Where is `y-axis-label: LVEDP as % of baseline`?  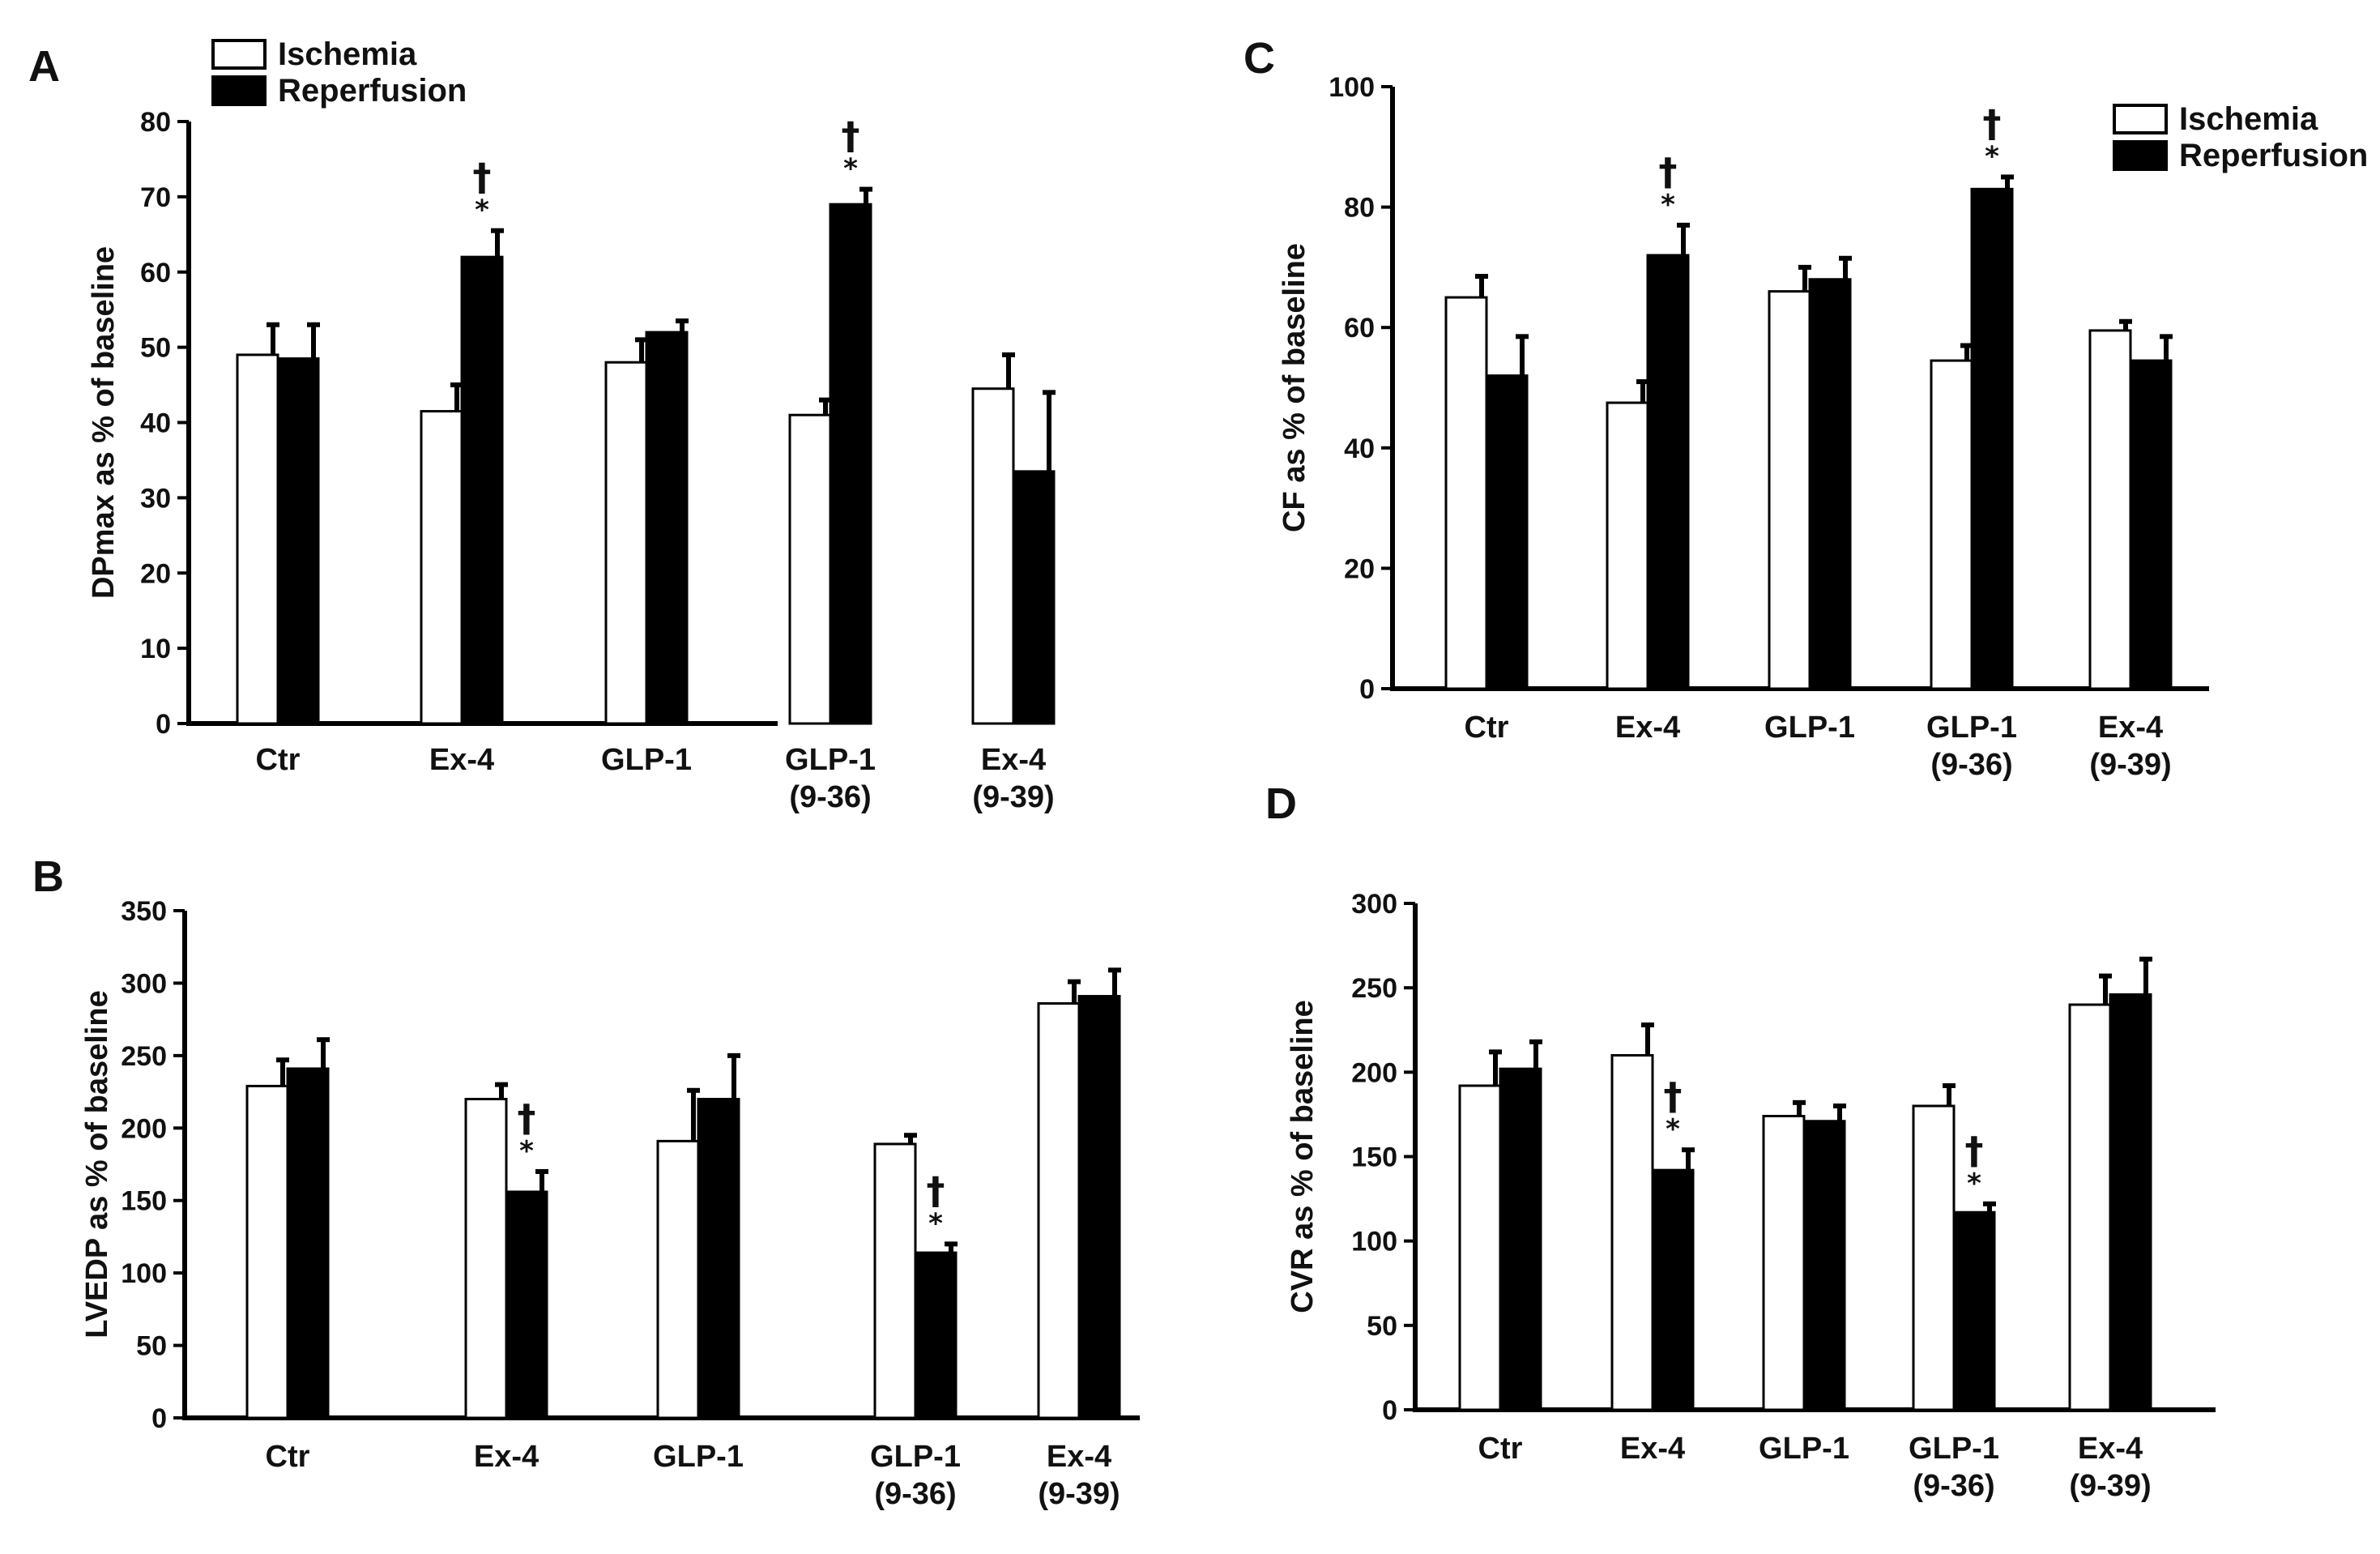 y-axis-label: LVEDP as % of baseline is located at coordinates (97, 1164).